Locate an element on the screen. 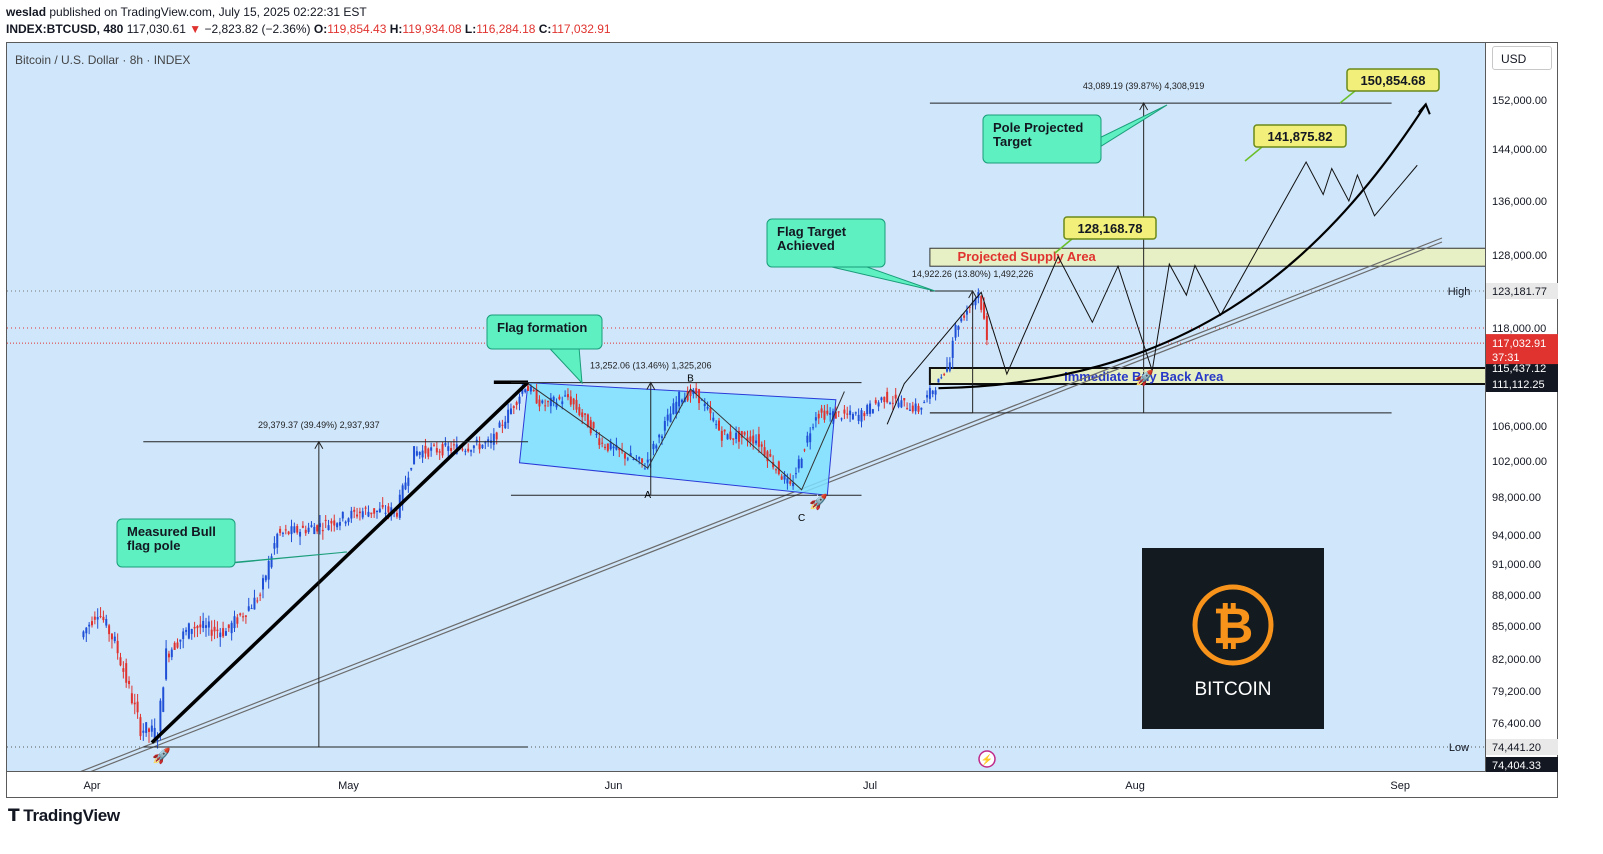 The image size is (1603, 854). bitcoin-logo-ring is located at coordinates (1233, 625).